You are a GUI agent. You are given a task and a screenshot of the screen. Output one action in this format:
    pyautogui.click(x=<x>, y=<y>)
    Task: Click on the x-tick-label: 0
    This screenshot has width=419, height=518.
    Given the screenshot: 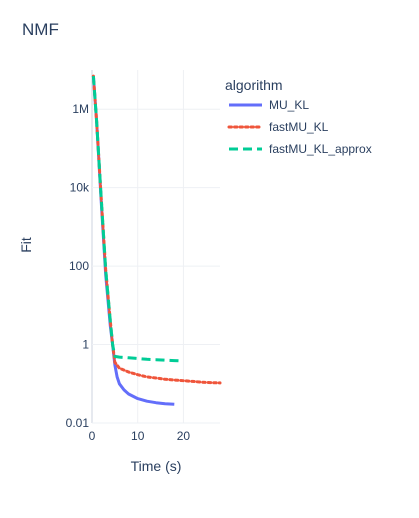 What is the action you would take?
    pyautogui.click(x=92, y=436)
    